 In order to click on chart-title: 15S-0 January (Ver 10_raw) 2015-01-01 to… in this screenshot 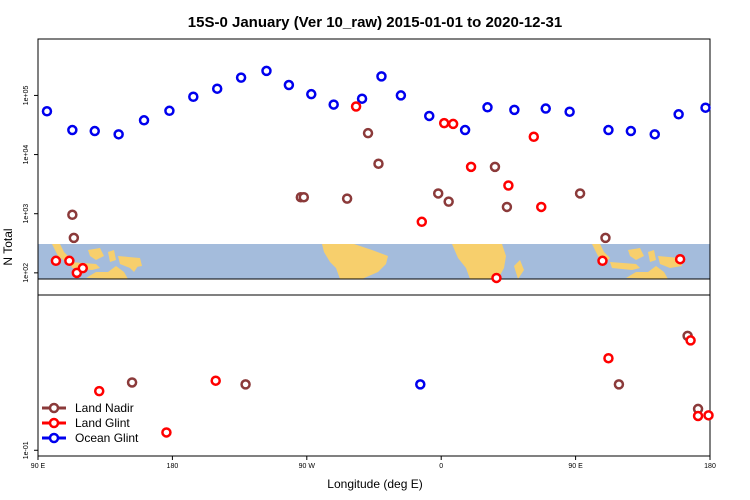, I will do `click(375, 22)`.